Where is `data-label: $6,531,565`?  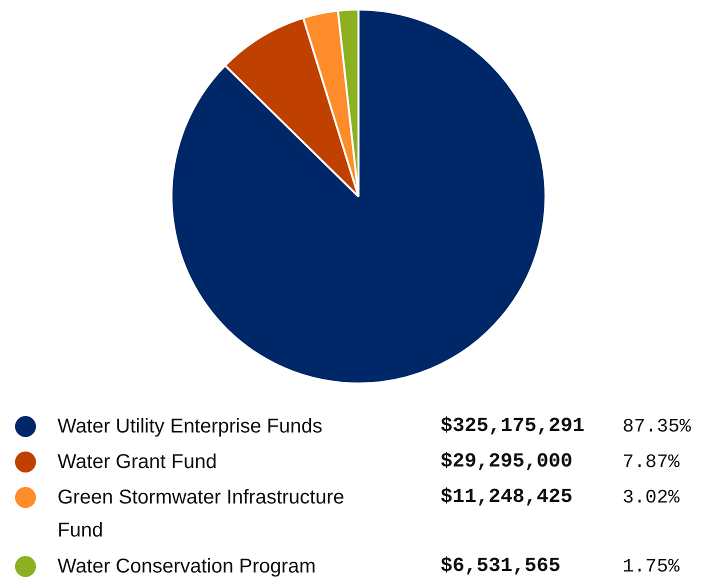 data-label: $6,531,565 is located at coordinates (500, 566).